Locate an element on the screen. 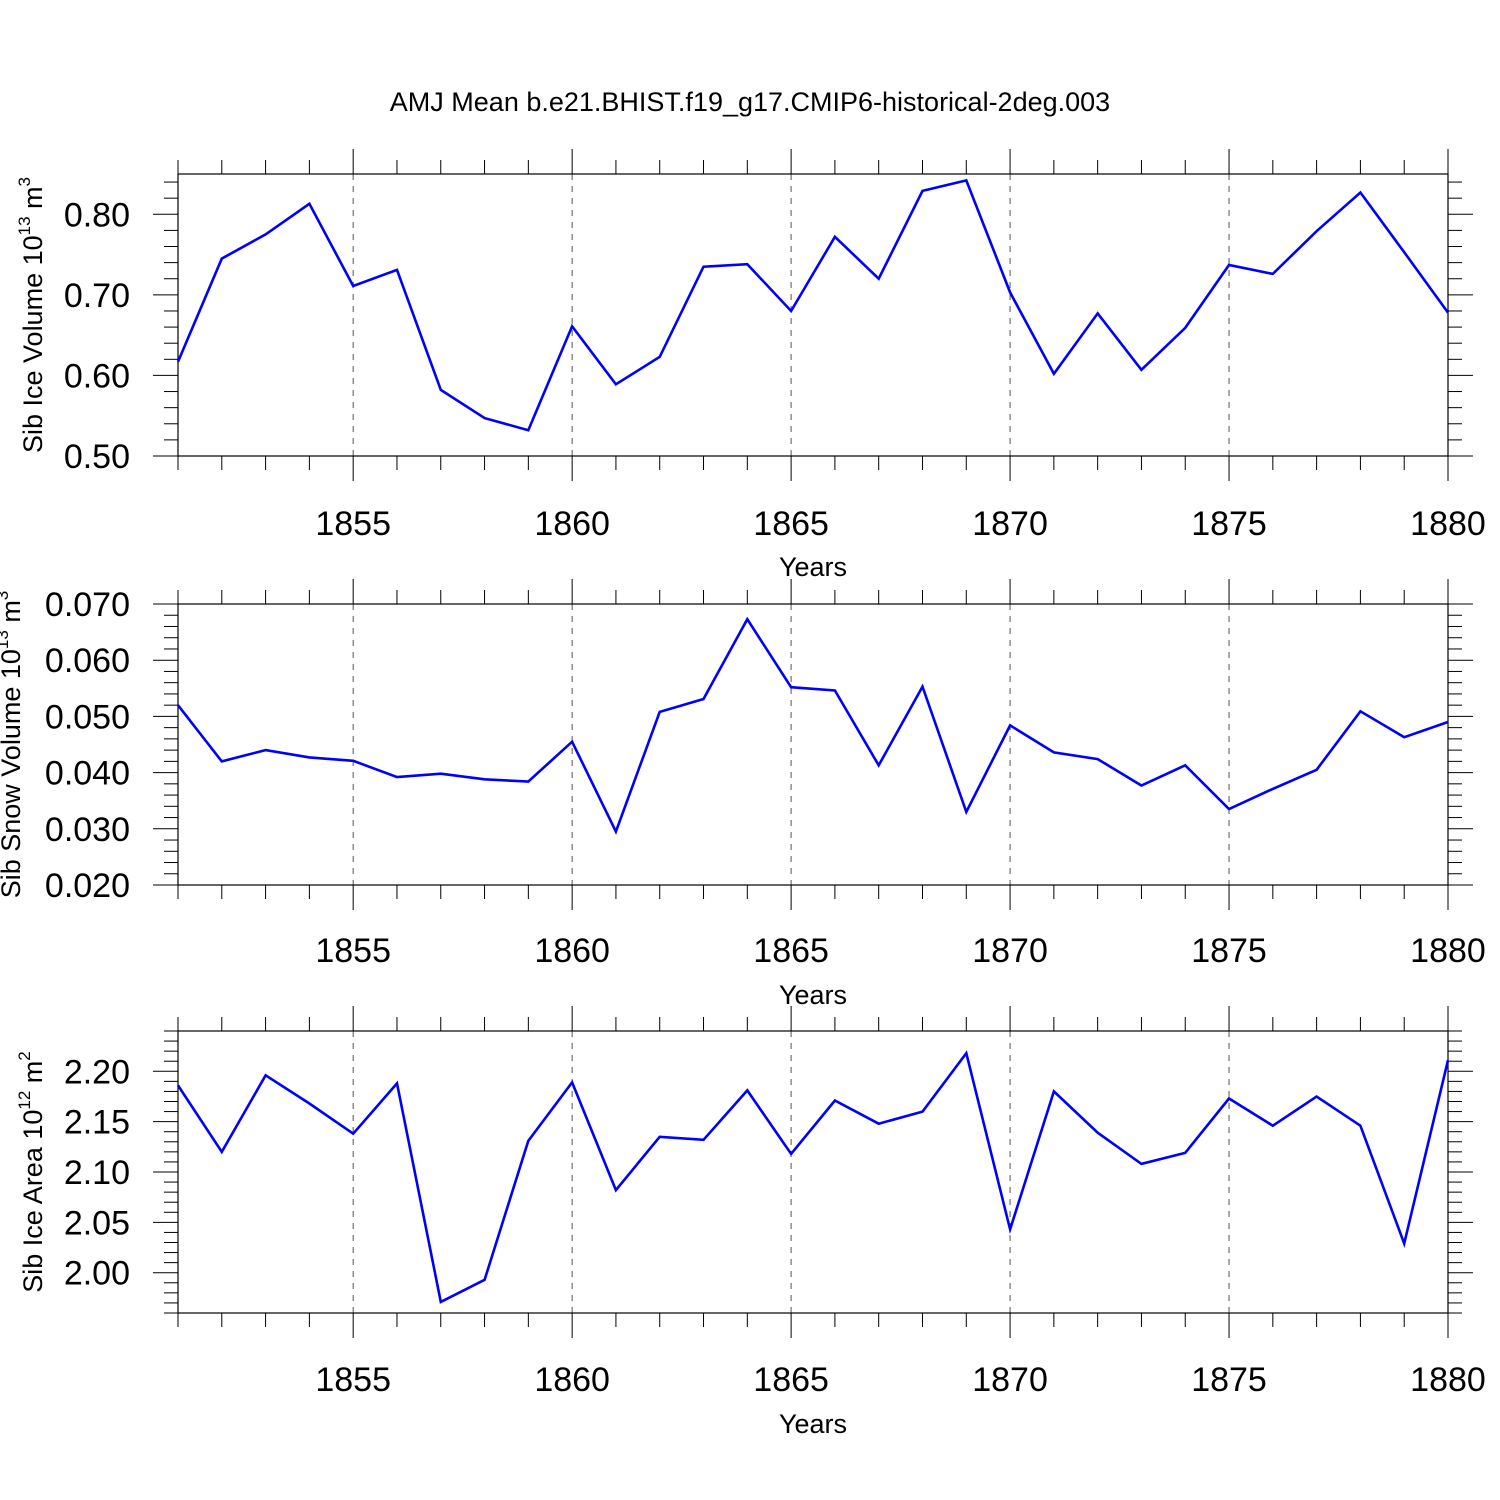  y-axis-label: Sib Ice Area 1012 m2 is located at coordinates (31, 1172).